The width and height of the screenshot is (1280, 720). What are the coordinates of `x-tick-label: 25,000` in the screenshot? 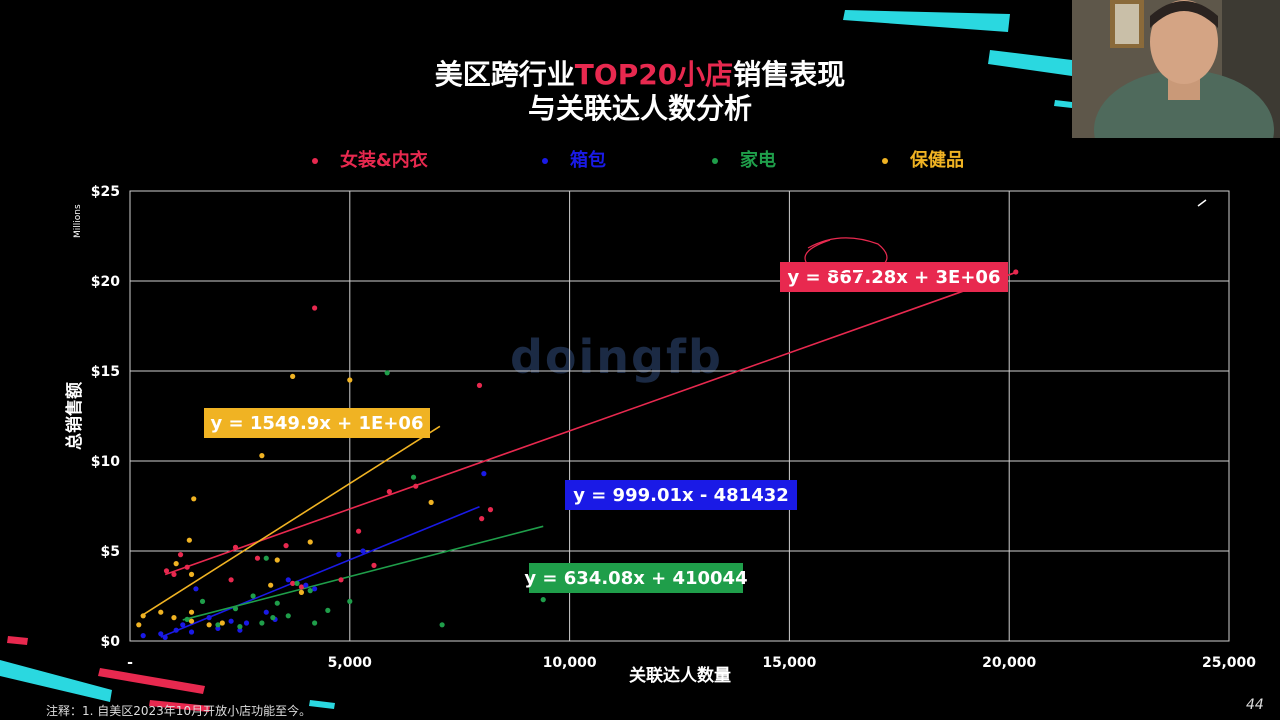 It's located at (1229, 663).